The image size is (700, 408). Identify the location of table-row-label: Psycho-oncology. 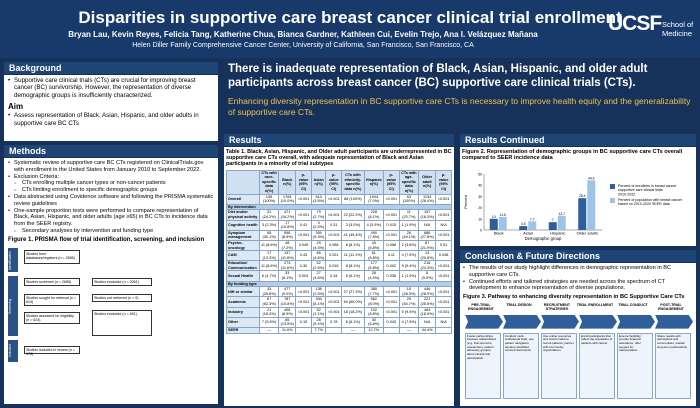
(243, 245).